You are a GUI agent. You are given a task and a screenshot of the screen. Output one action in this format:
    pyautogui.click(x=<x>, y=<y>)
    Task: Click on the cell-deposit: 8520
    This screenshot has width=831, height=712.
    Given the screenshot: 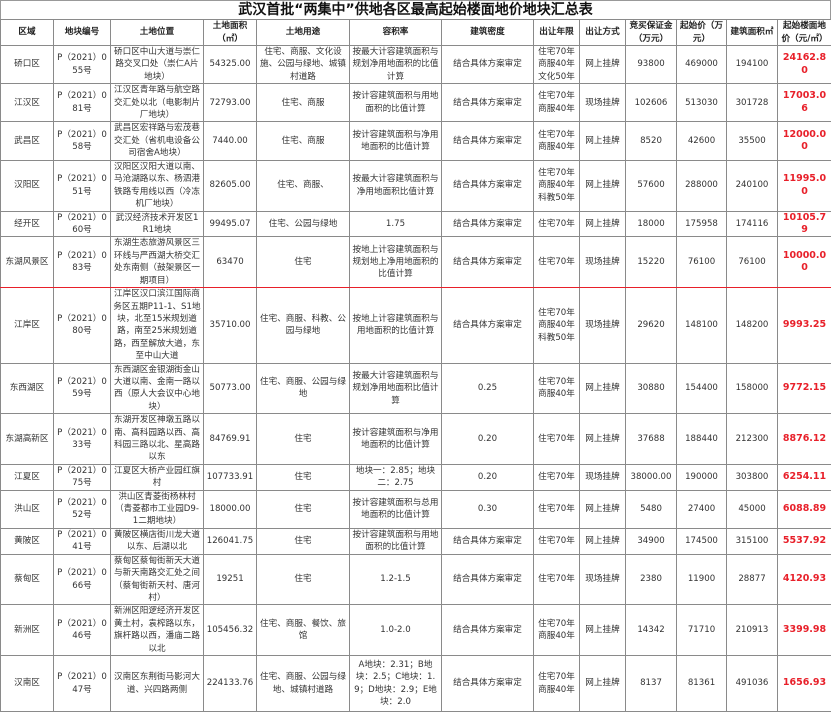 What is the action you would take?
    pyautogui.click(x=651, y=141)
    